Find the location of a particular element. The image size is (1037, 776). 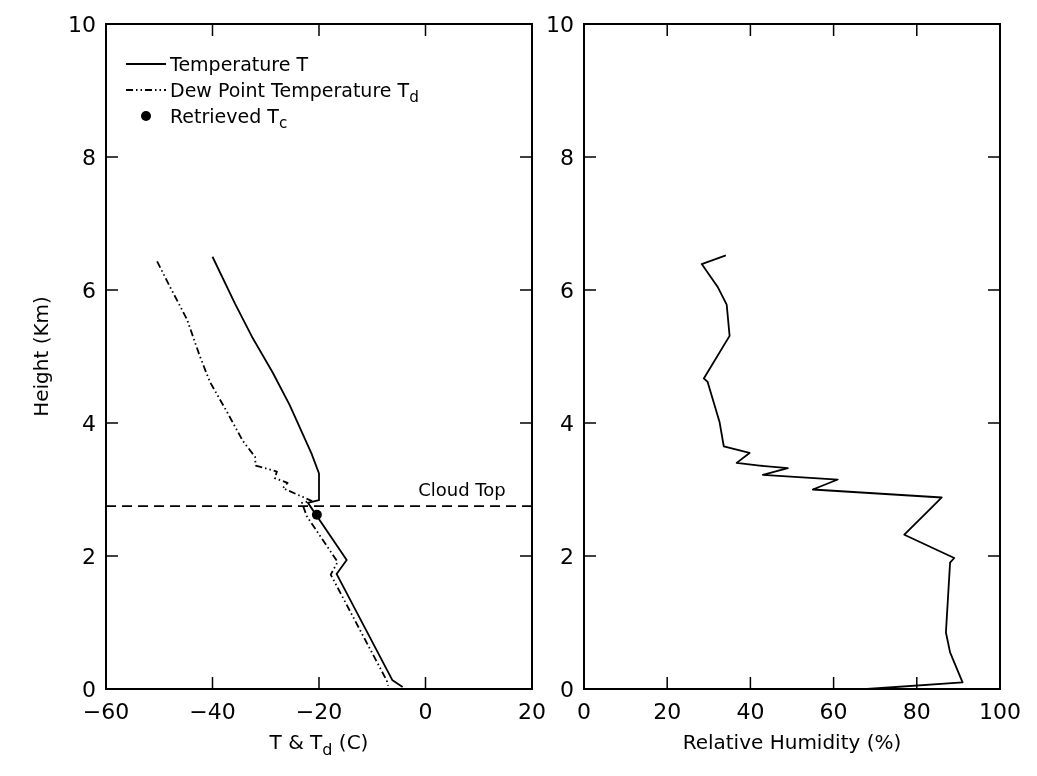

x-tick-label: −20 is located at coordinates (319, 711).